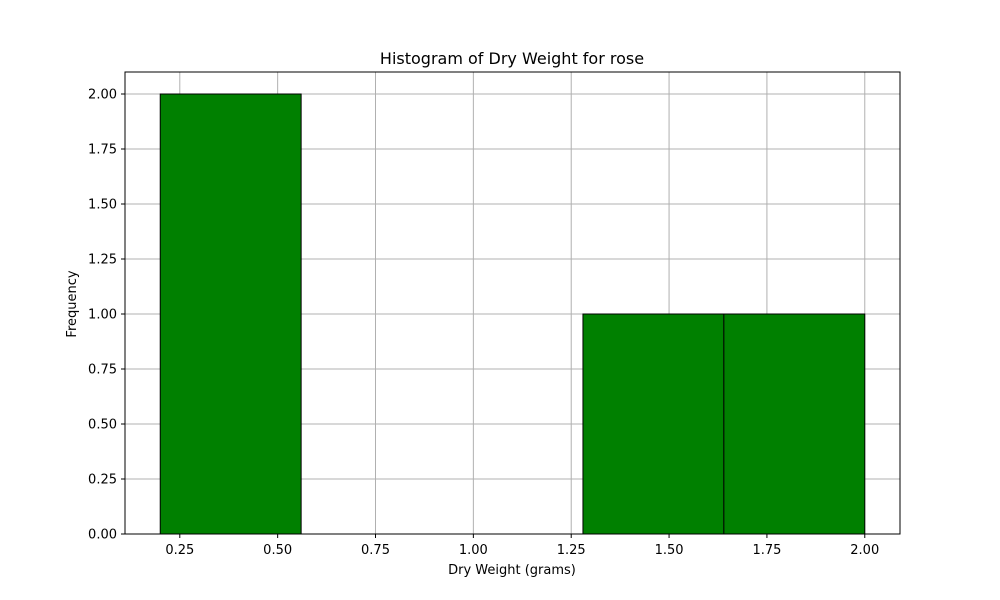  Describe the element at coordinates (277, 550) in the screenshot. I see `x-tick-label: 0.50` at that location.